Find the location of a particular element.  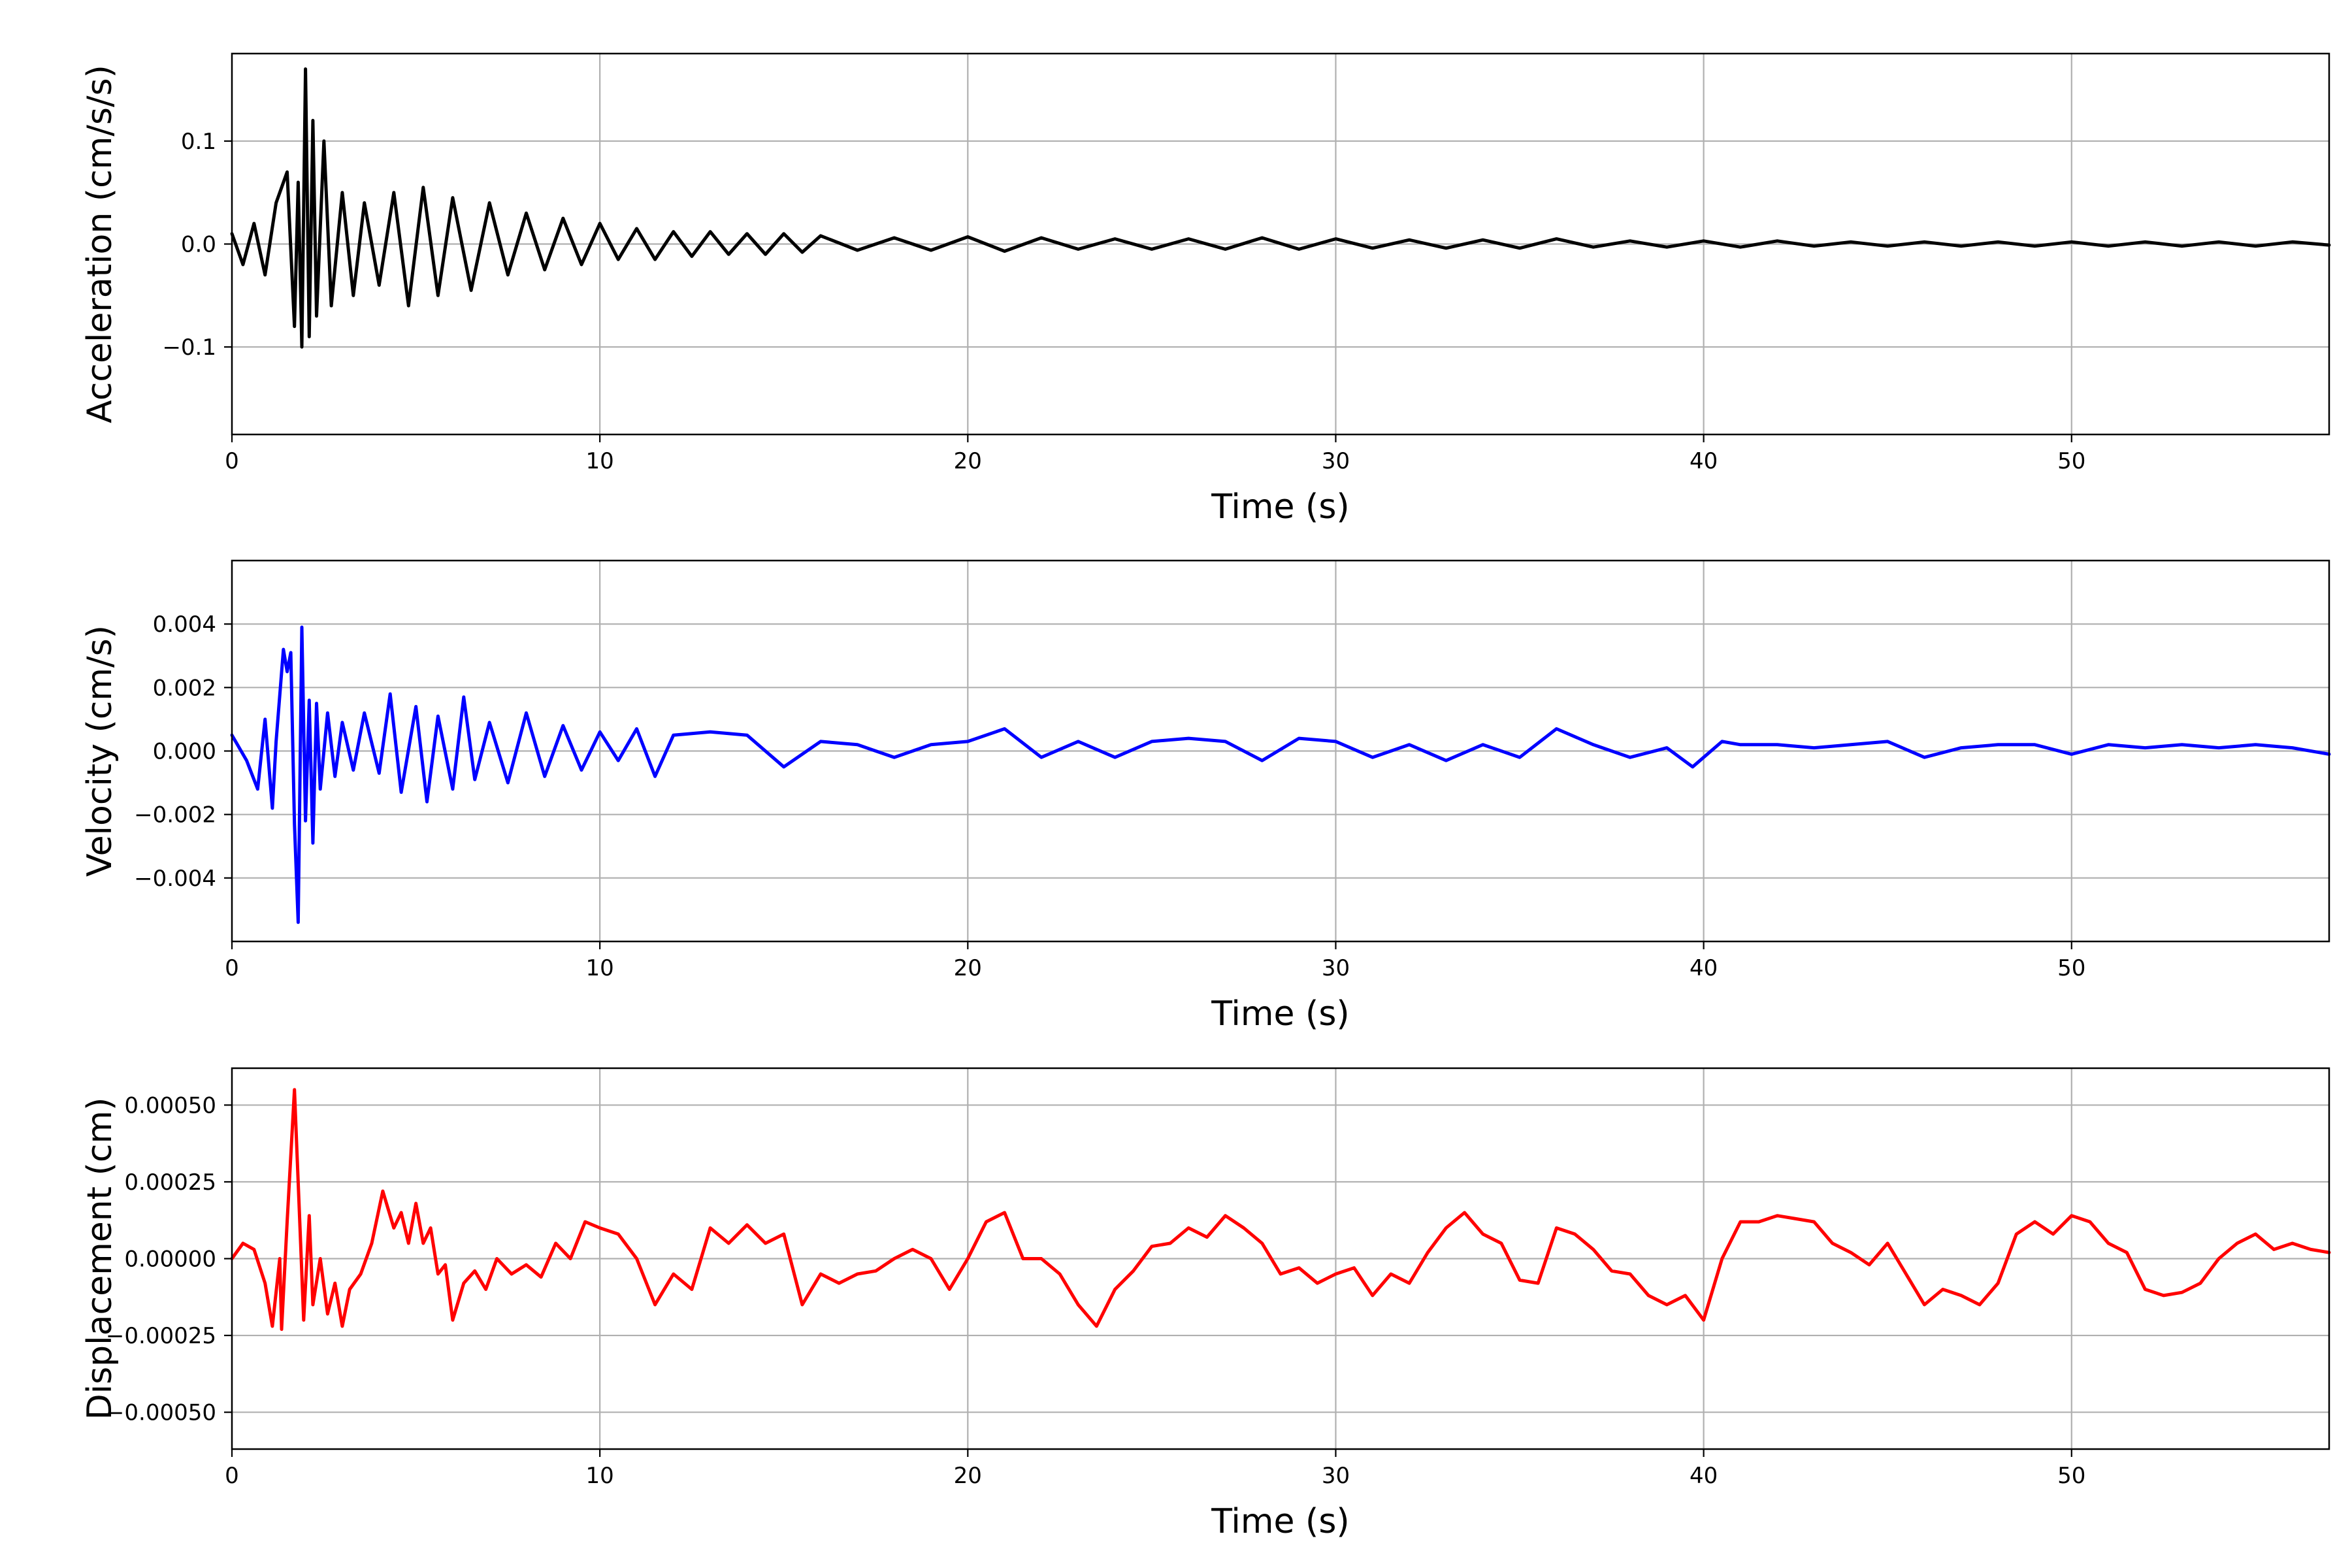

velocity-y-tick-label: 0.002 is located at coordinates (184, 688).